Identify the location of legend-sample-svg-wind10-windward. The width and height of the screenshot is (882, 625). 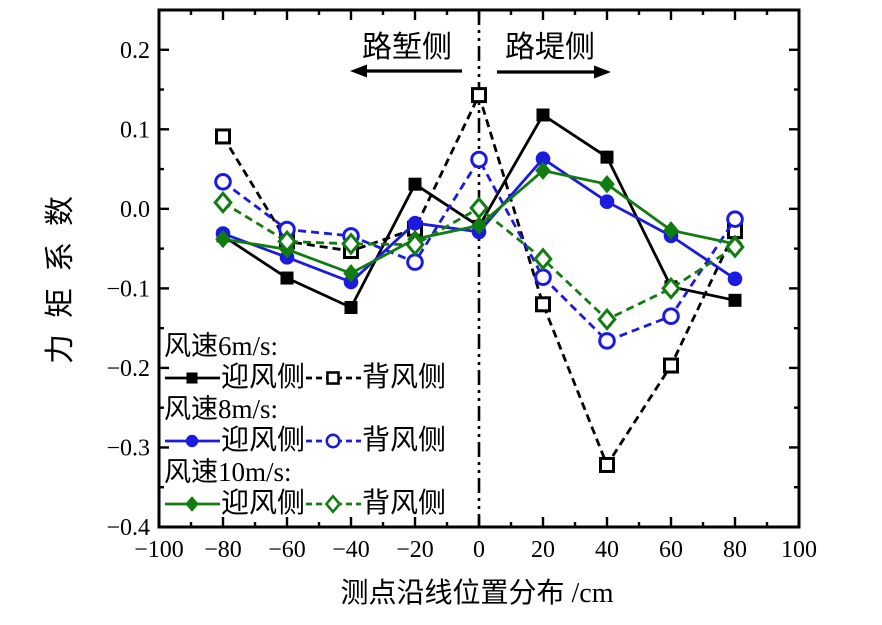
(192, 504).